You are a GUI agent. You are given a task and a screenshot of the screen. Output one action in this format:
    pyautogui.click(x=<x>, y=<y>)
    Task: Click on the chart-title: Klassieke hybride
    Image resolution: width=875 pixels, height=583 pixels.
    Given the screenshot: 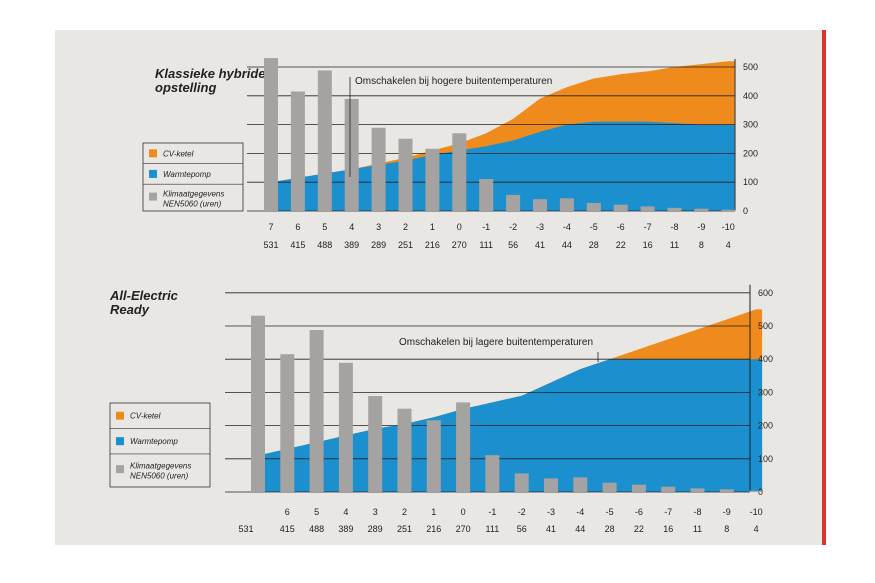 What is the action you would take?
    pyautogui.click(x=210, y=73)
    